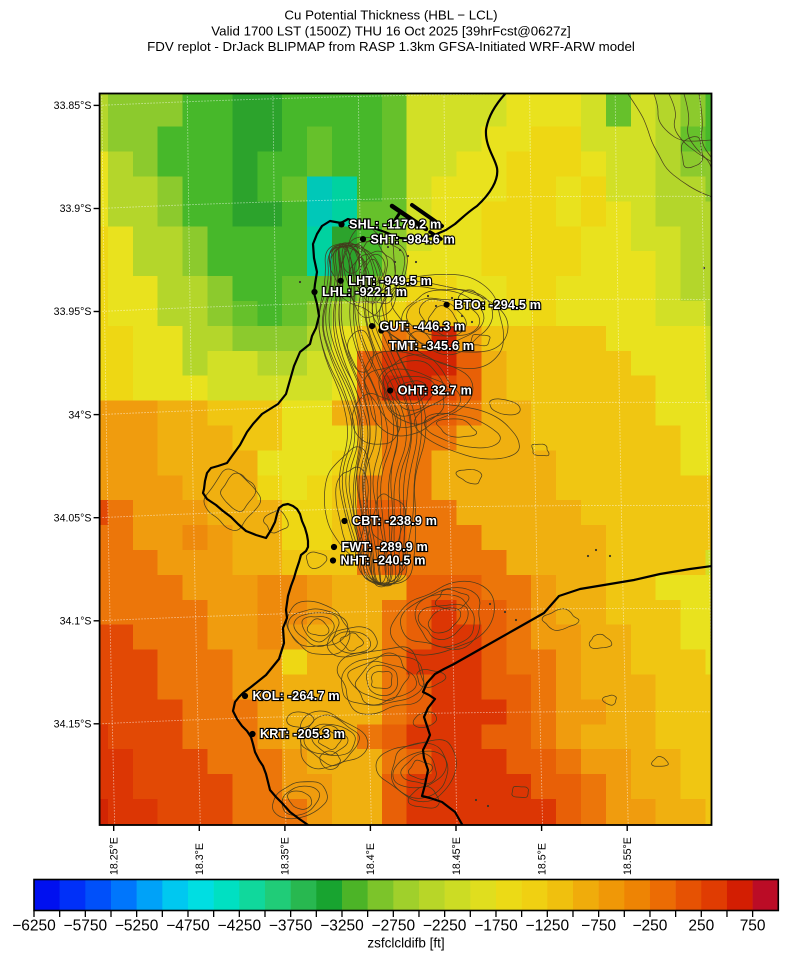  Describe the element at coordinates (364, 292) in the screenshot. I see `svg-text: LHL: -922.1 m` at that location.